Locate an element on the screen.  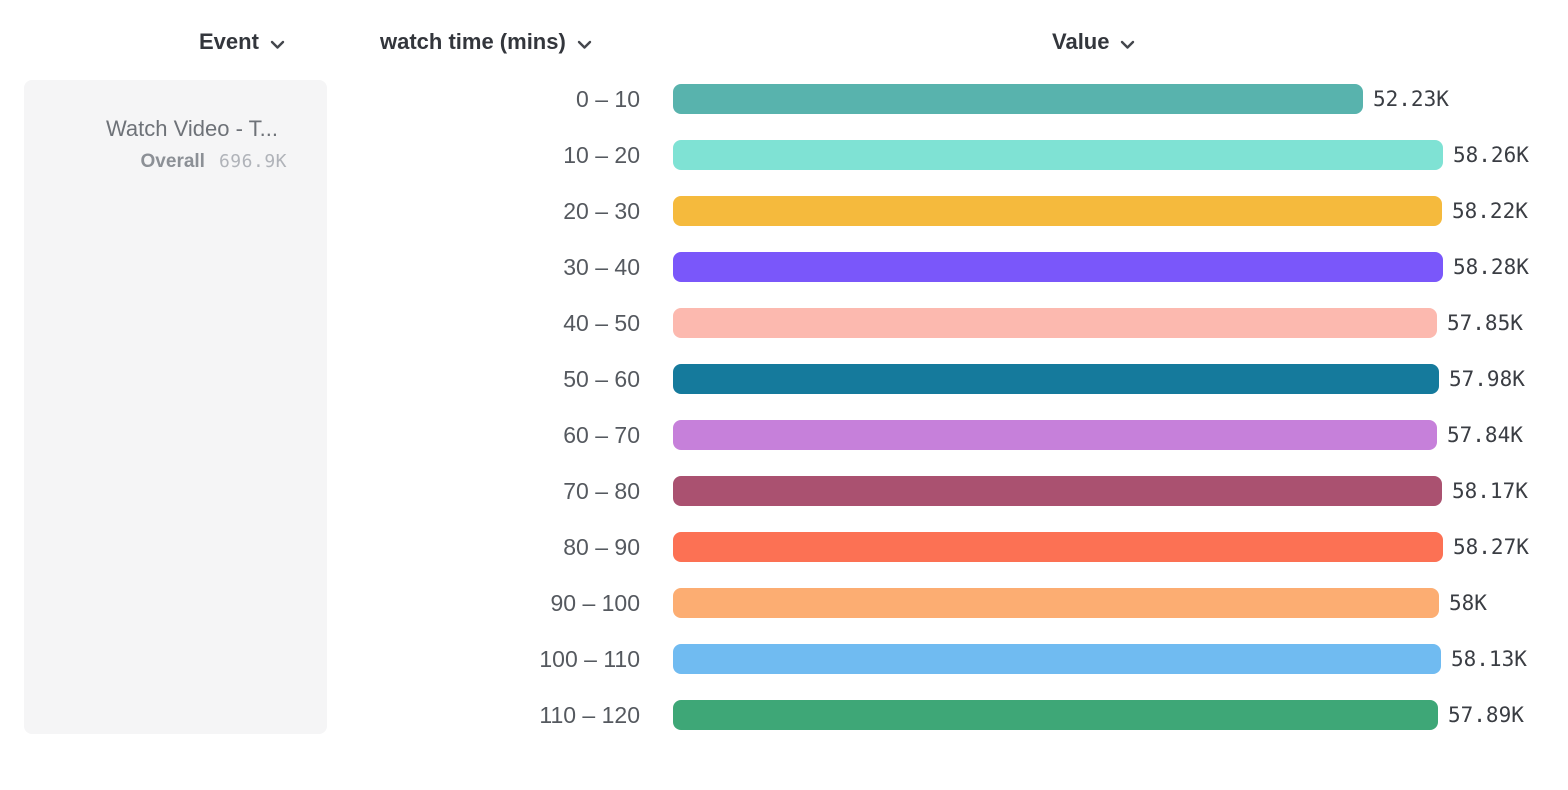
overall-row: Overall 696.9K is located at coordinates (175, 162).